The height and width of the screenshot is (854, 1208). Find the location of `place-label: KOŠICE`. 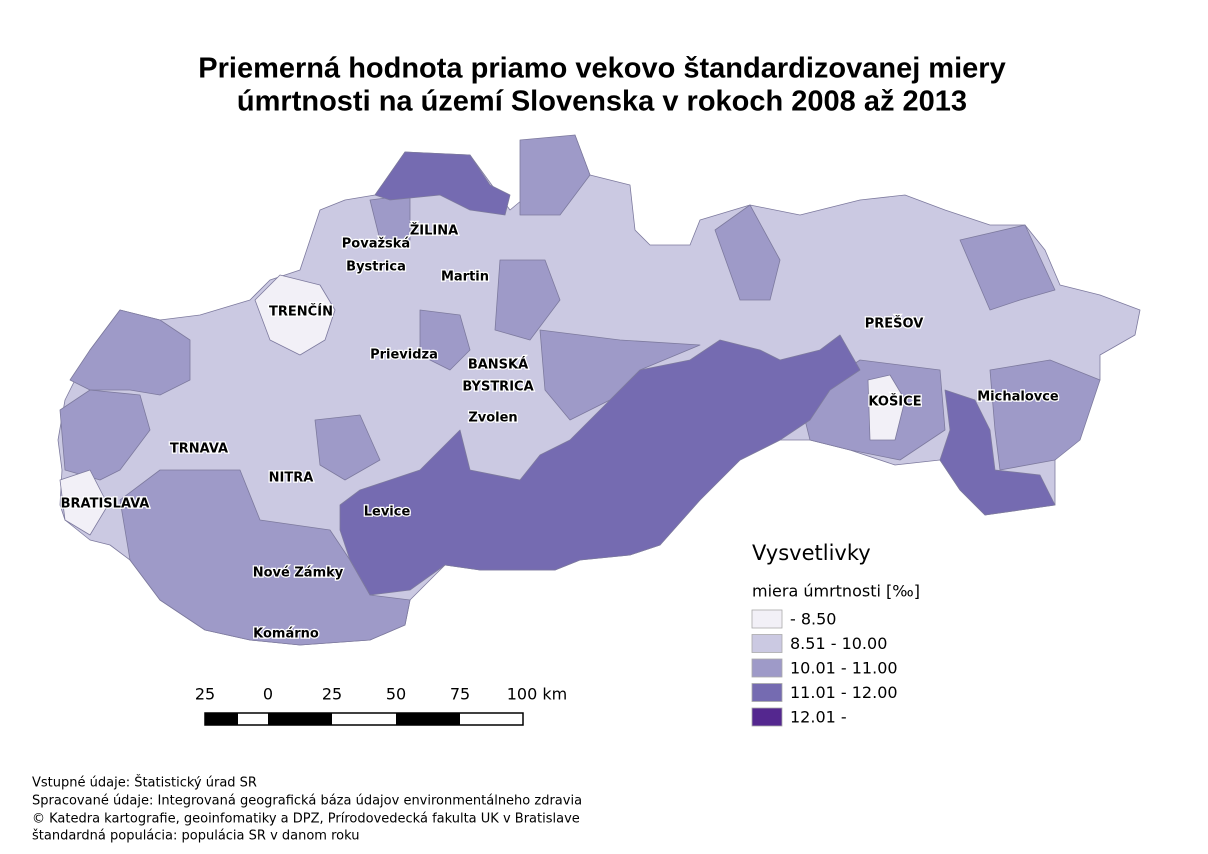

place-label: KOŠICE is located at coordinates (894, 402).